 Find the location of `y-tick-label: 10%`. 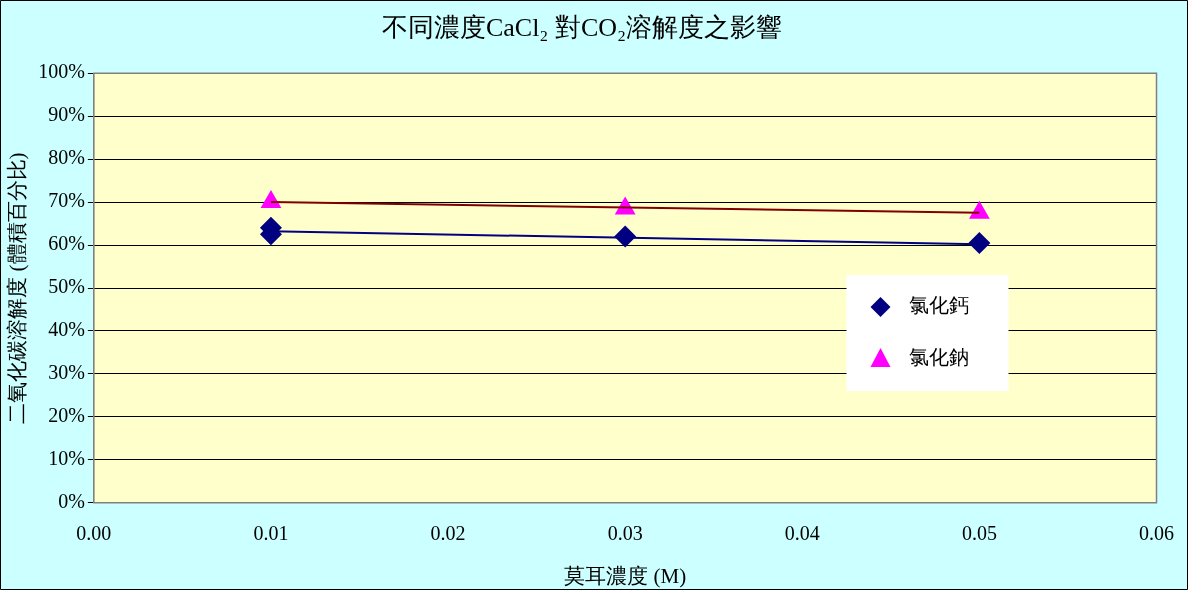

y-tick-label: 10% is located at coordinates (66, 458).